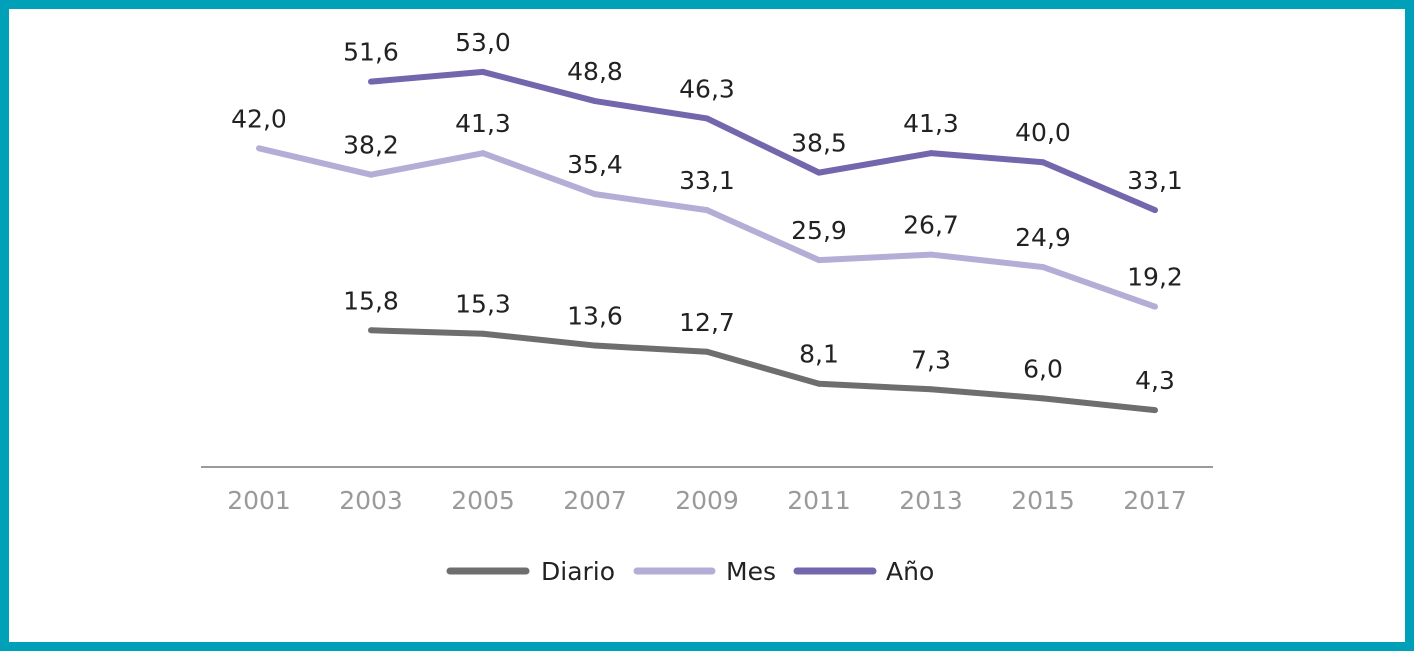  I want to click on legend: Diario Mes Año, so click(690, 571).